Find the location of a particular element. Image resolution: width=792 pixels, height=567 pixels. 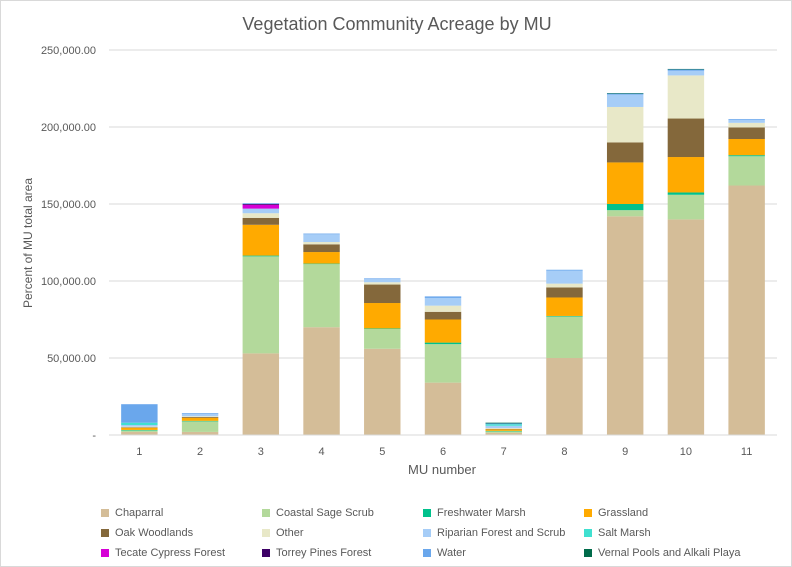

legend-item: Vernal Pools and Alkali Playa is located at coordinates (664, 553).